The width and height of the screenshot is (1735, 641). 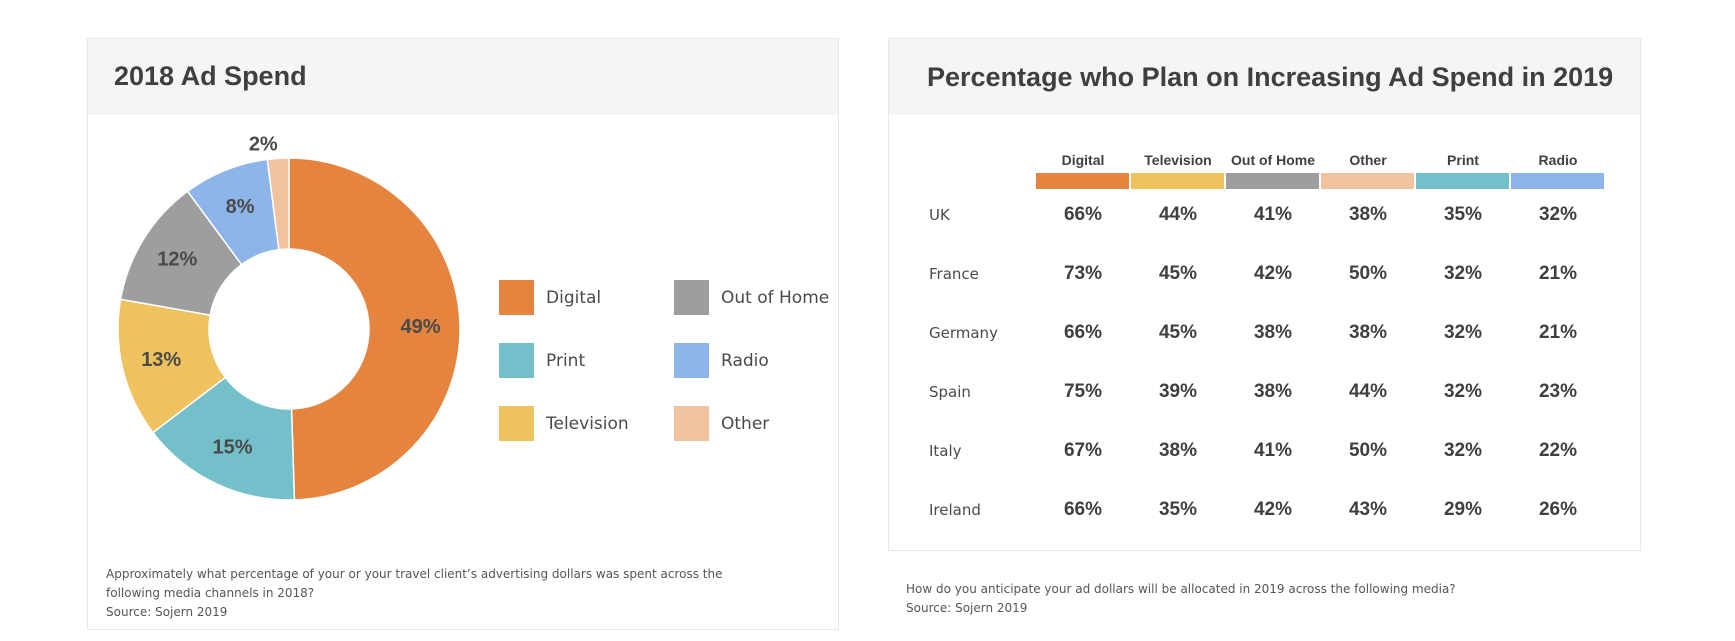 I want to click on table-cell: 73%, so click(x=1083, y=273).